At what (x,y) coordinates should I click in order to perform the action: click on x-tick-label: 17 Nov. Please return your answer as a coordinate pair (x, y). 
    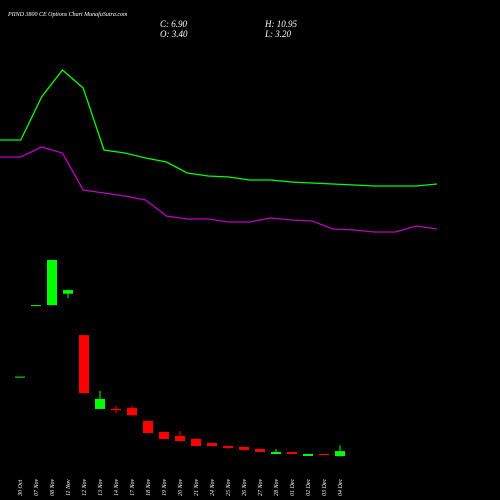
    Looking at the image, I should click on (133, 487).